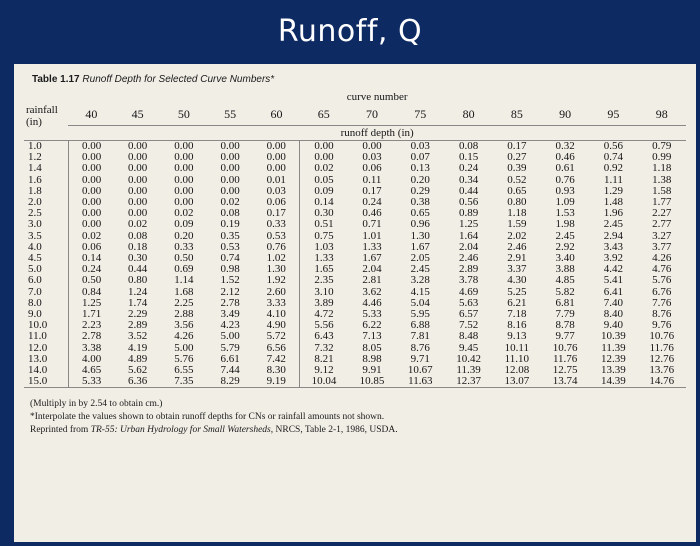 Image resolution: width=700 pixels, height=546 pixels. What do you see at coordinates (420, 291) in the screenshot?
I see `runoff-cell: 4.15` at bounding box center [420, 291].